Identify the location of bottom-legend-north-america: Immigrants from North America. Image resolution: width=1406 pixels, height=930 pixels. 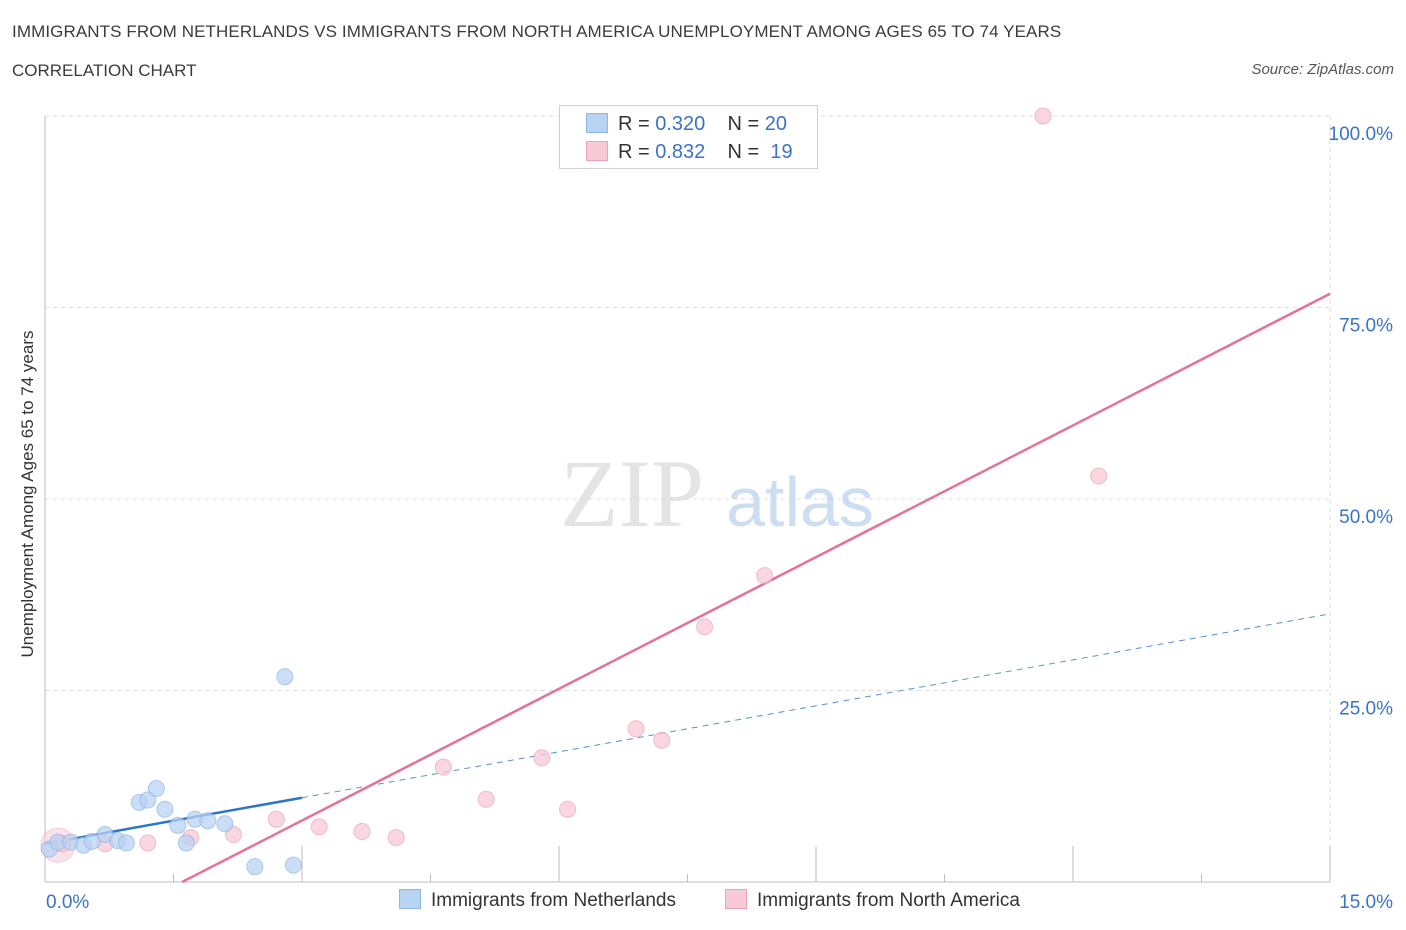
(872, 900).